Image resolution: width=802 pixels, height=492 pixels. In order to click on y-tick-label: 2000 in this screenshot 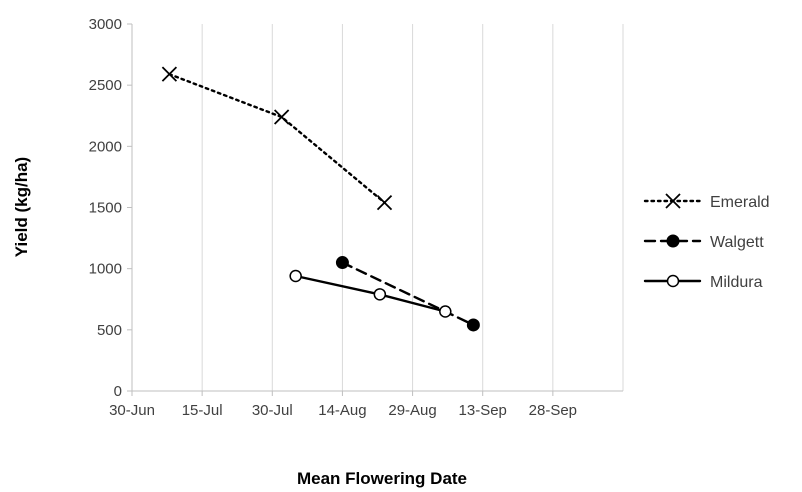, I will do `click(105, 146)`.